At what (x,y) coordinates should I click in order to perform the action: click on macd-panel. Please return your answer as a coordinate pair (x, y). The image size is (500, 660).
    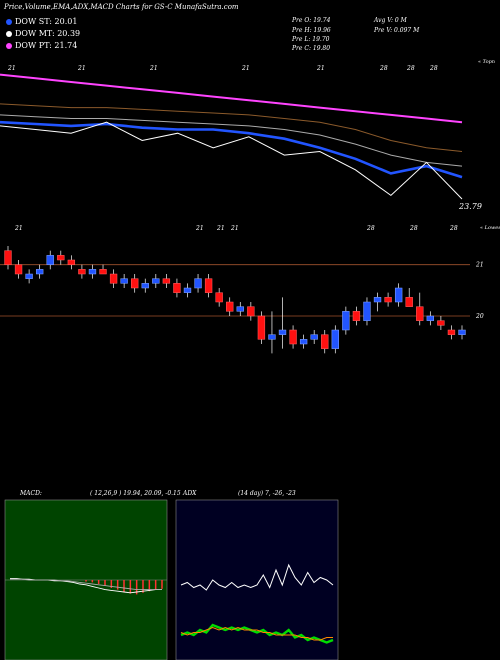
    Looking at the image, I should click on (86, 579).